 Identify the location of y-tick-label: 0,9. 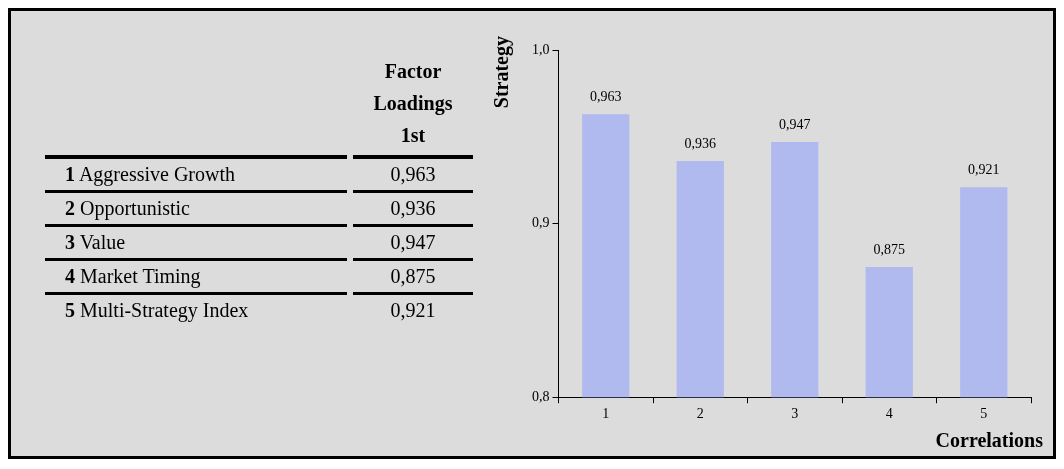
(541, 223).